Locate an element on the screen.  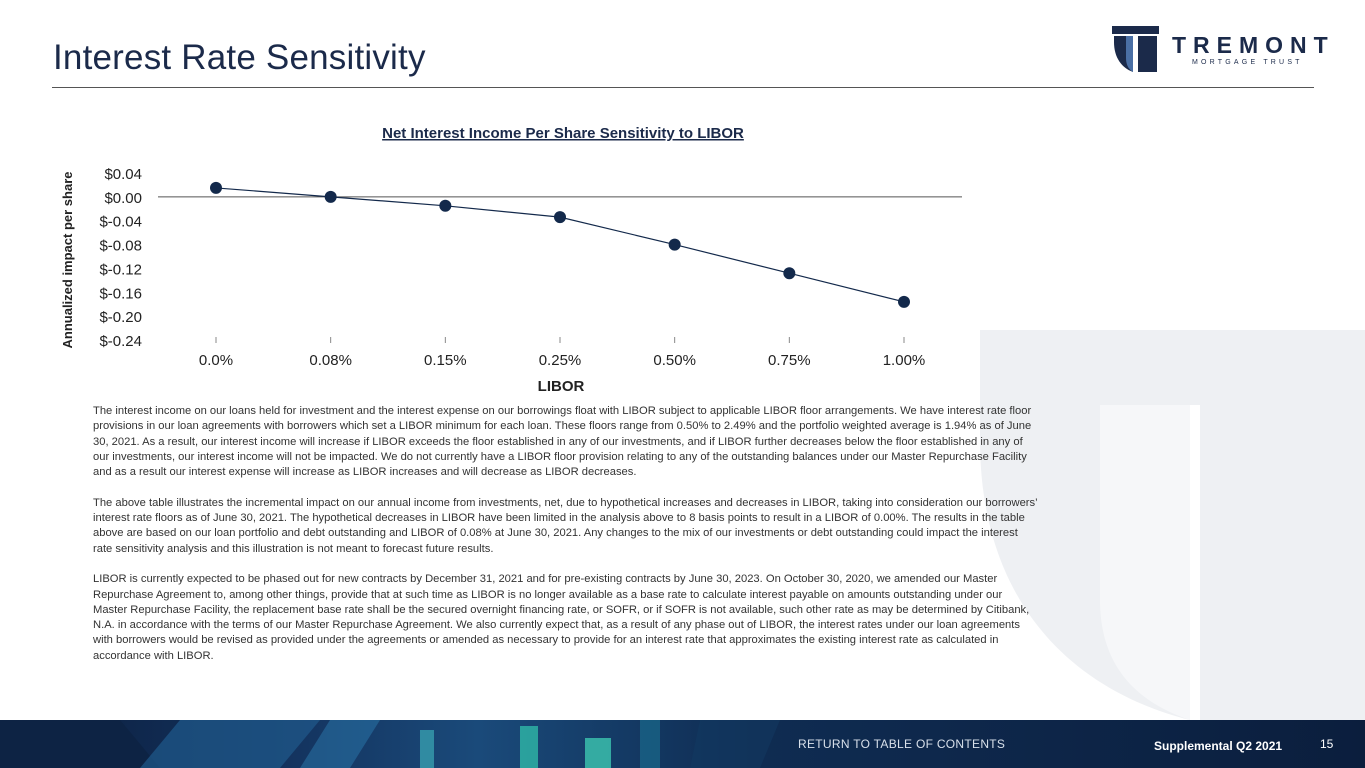
y-axis-label: Annualized impact per share is located at coordinates (67, 260).